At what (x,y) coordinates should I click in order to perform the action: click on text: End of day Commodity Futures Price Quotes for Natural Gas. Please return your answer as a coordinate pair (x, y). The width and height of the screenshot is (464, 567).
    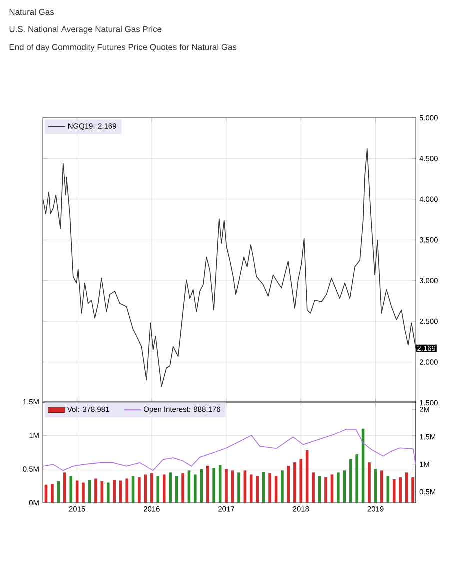
    Looking at the image, I should click on (123, 48).